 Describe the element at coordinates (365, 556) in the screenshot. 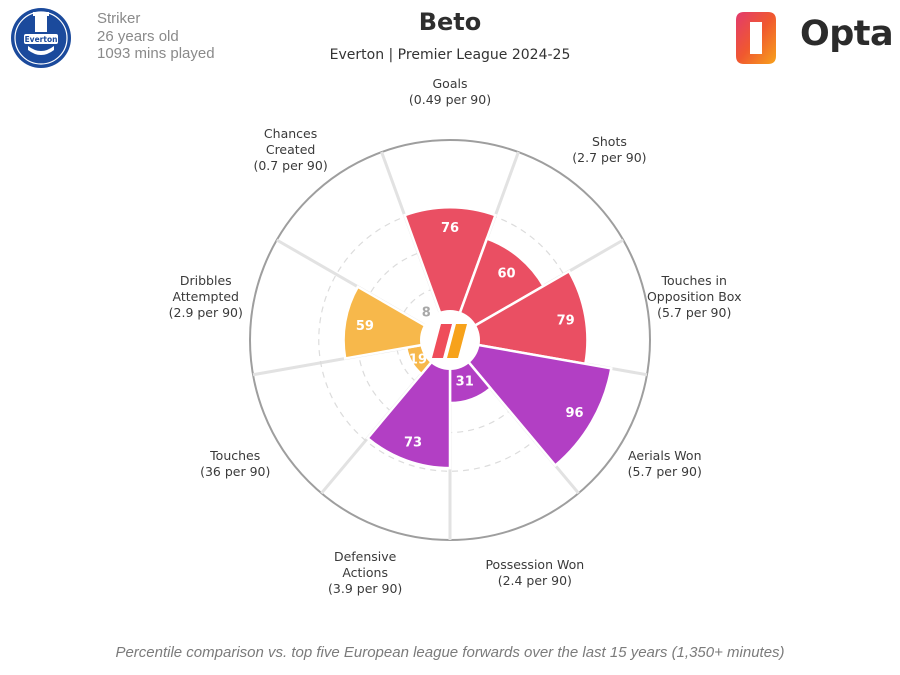

I see `radar-category-name: Defensive` at that location.